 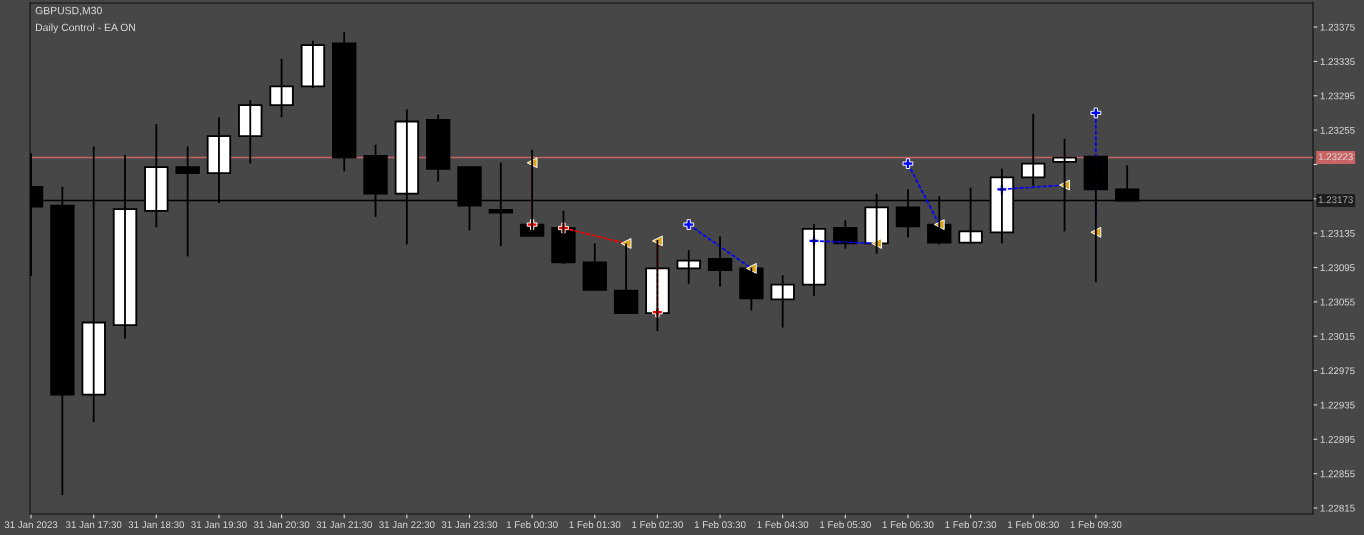 What do you see at coordinates (93, 525) in the screenshot?
I see `x-tick-label: 31 Jan 17:30` at bounding box center [93, 525].